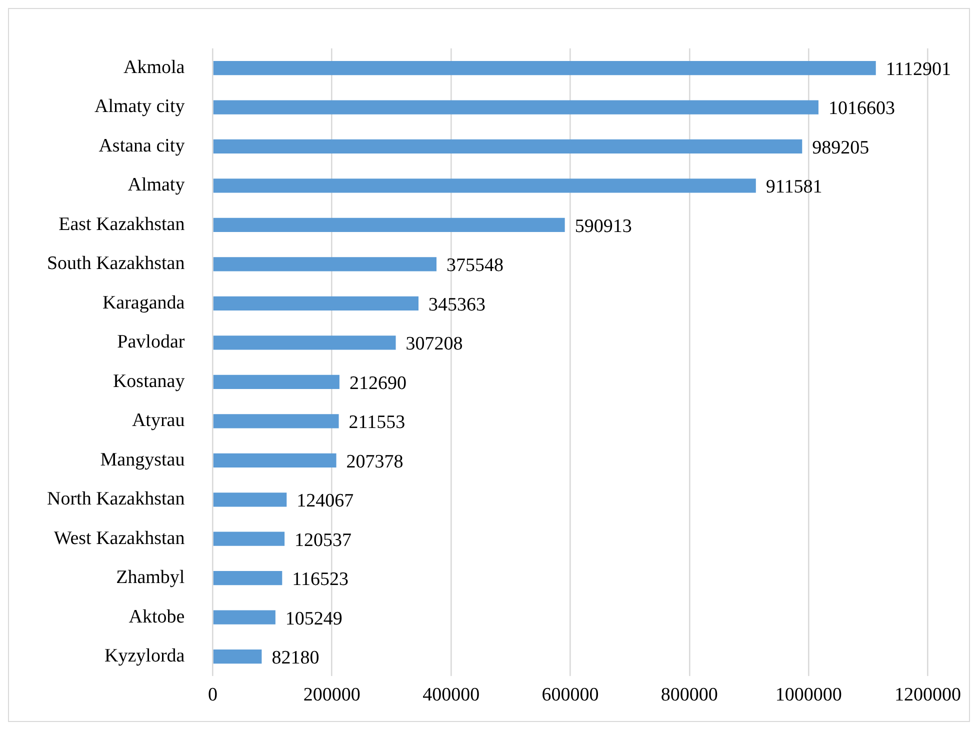 The image size is (977, 733). I want to click on data-label: 590913, so click(603, 226).